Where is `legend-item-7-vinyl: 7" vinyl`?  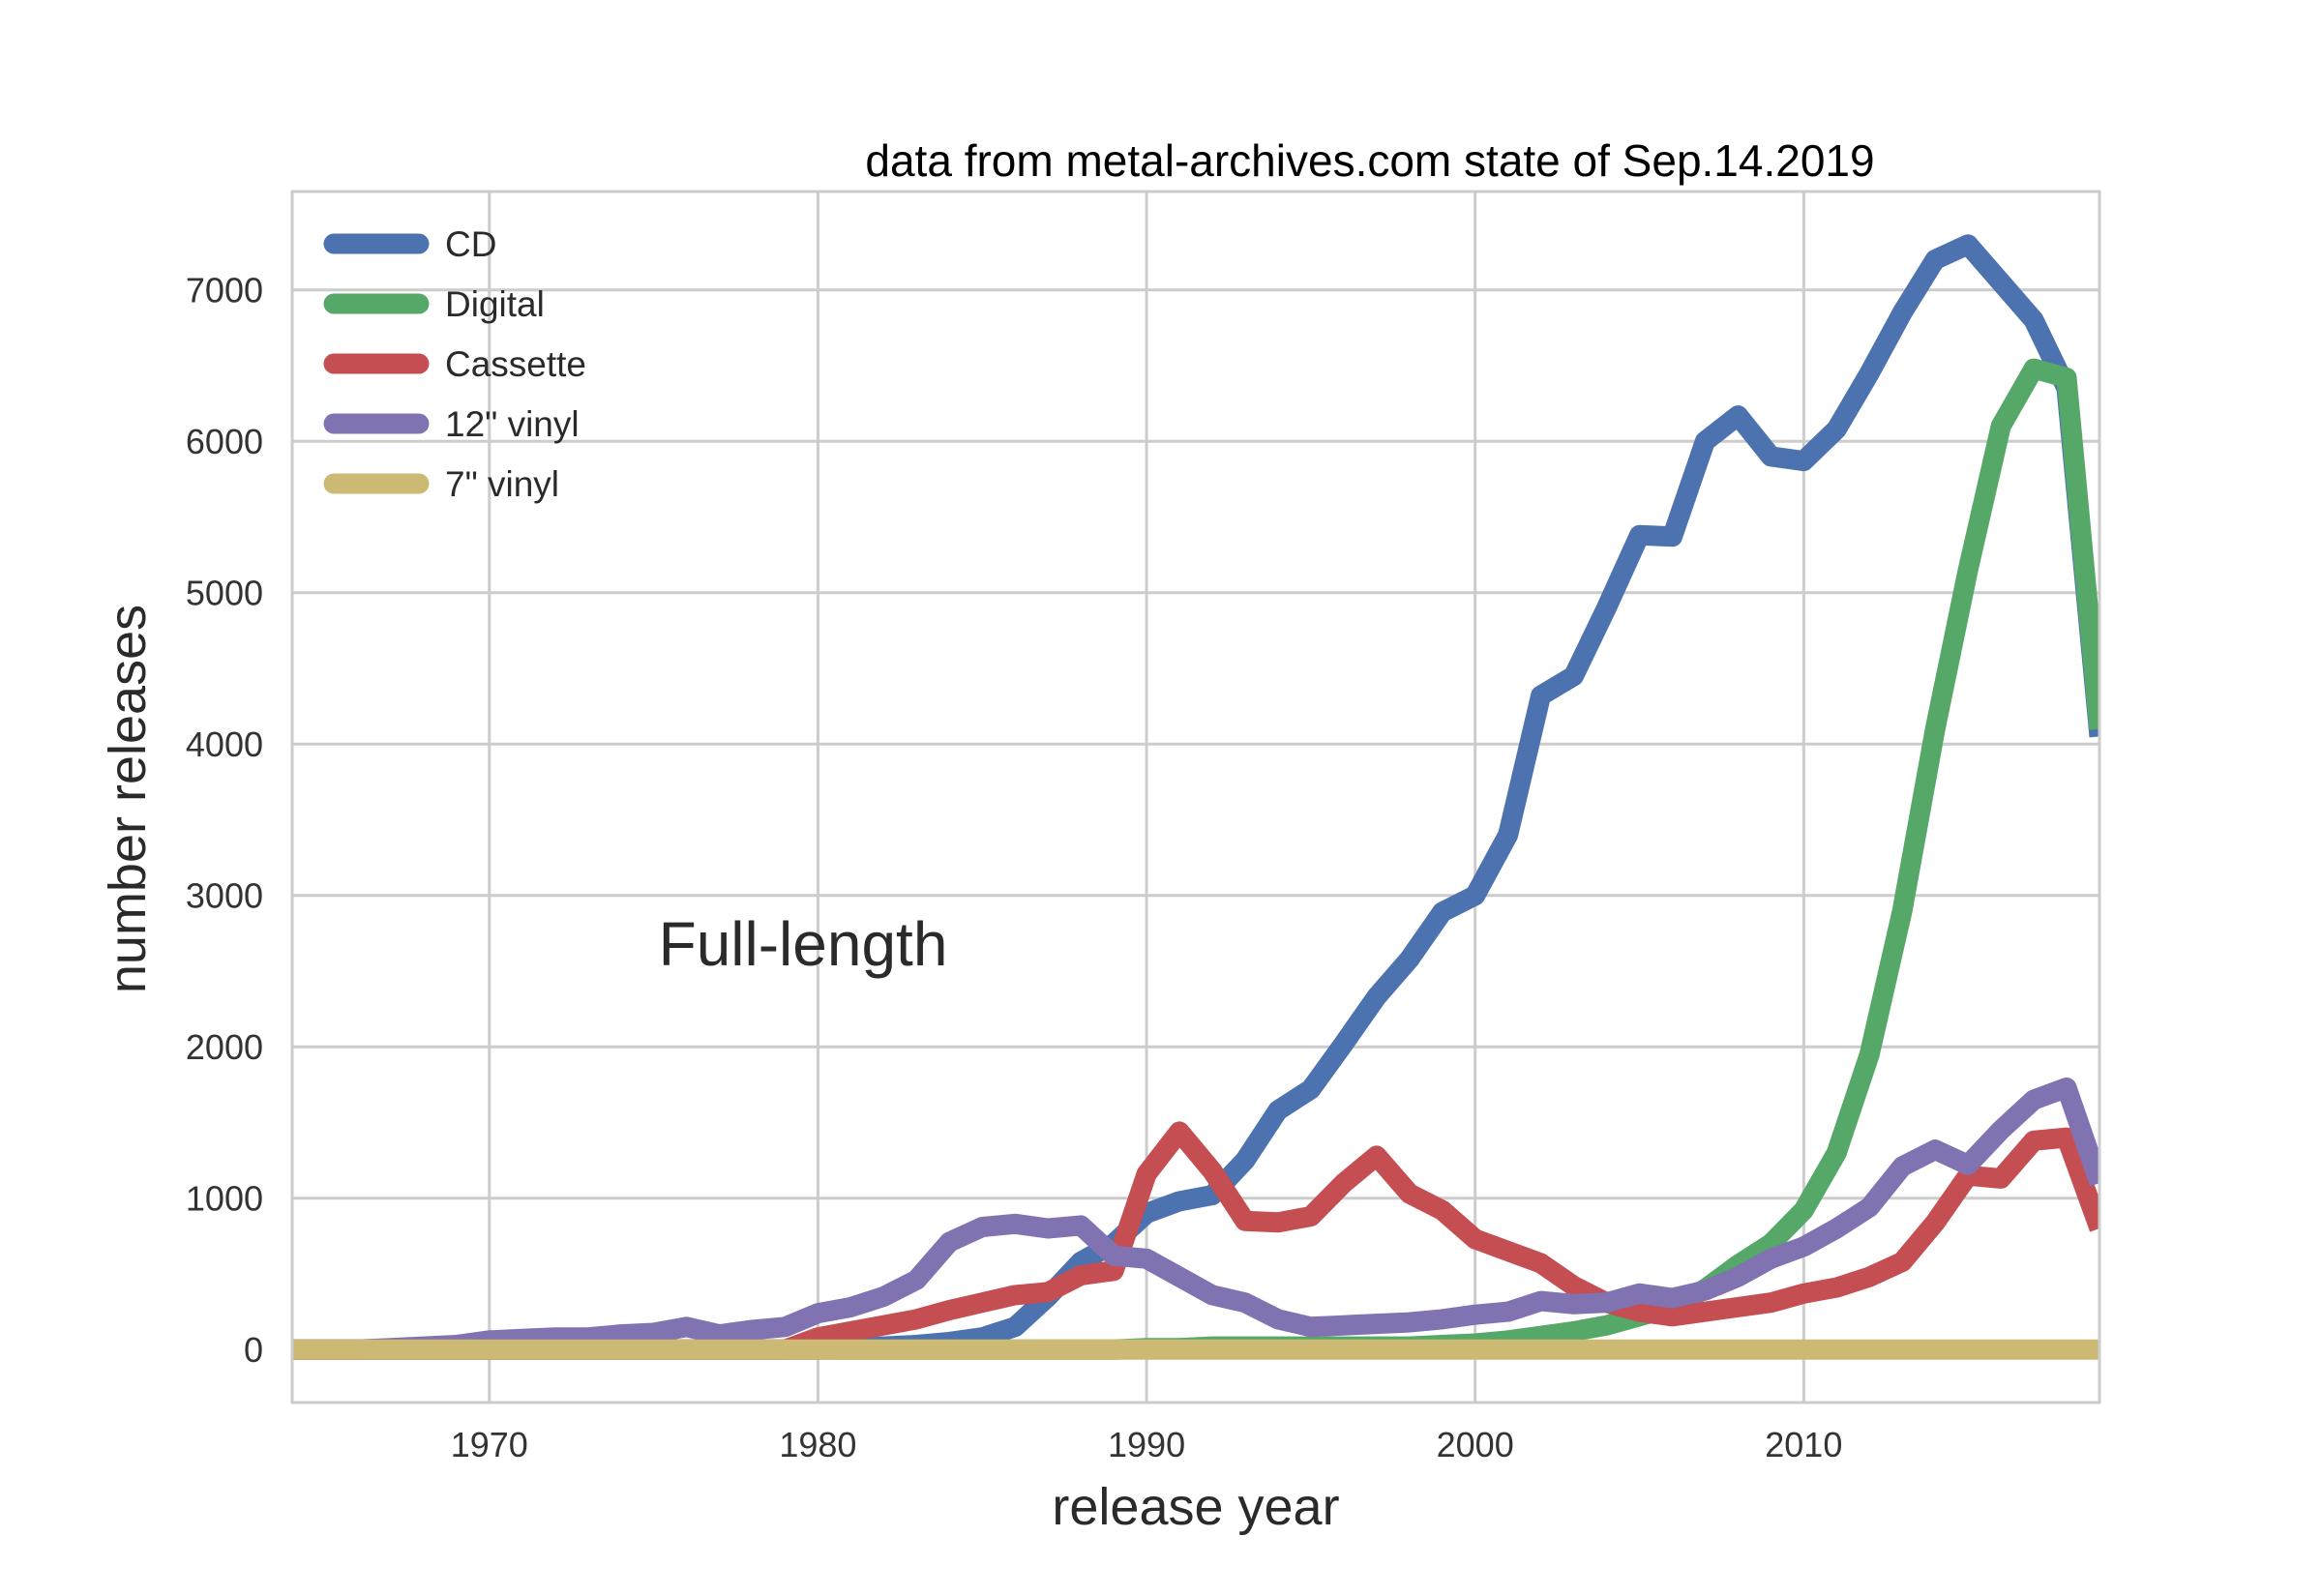 legend-item-7-vinyl: 7" vinyl is located at coordinates (441, 484).